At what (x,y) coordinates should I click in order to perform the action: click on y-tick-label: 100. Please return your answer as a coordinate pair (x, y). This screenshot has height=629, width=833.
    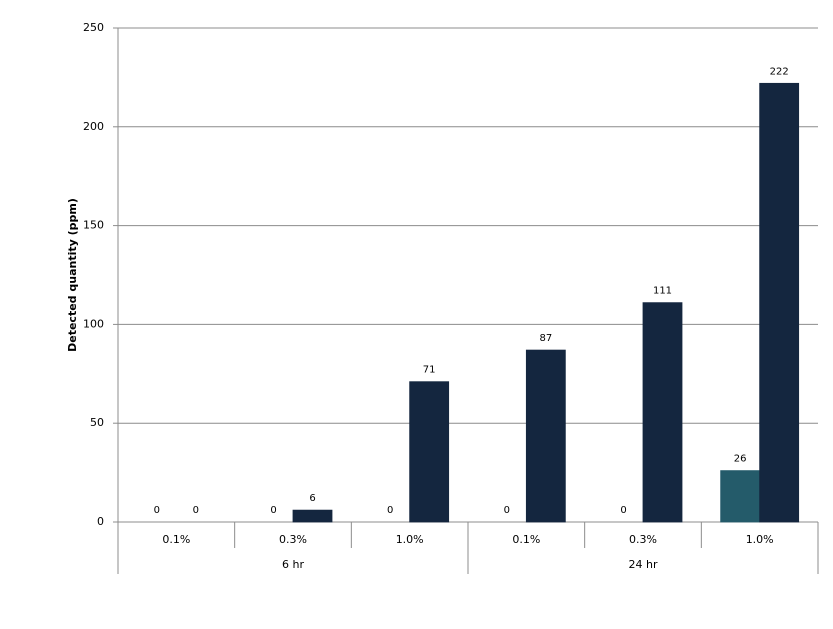
    Looking at the image, I should click on (93, 323).